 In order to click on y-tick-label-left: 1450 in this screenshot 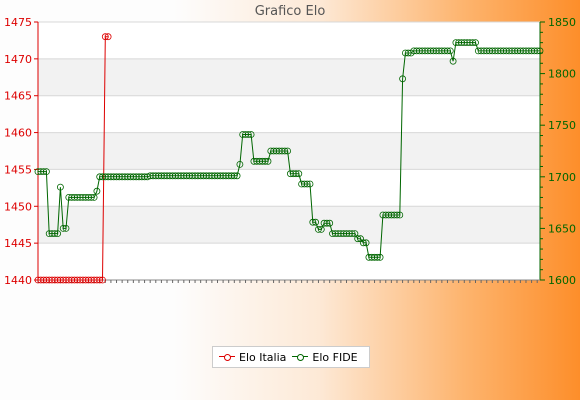, I will do `click(18, 206)`.